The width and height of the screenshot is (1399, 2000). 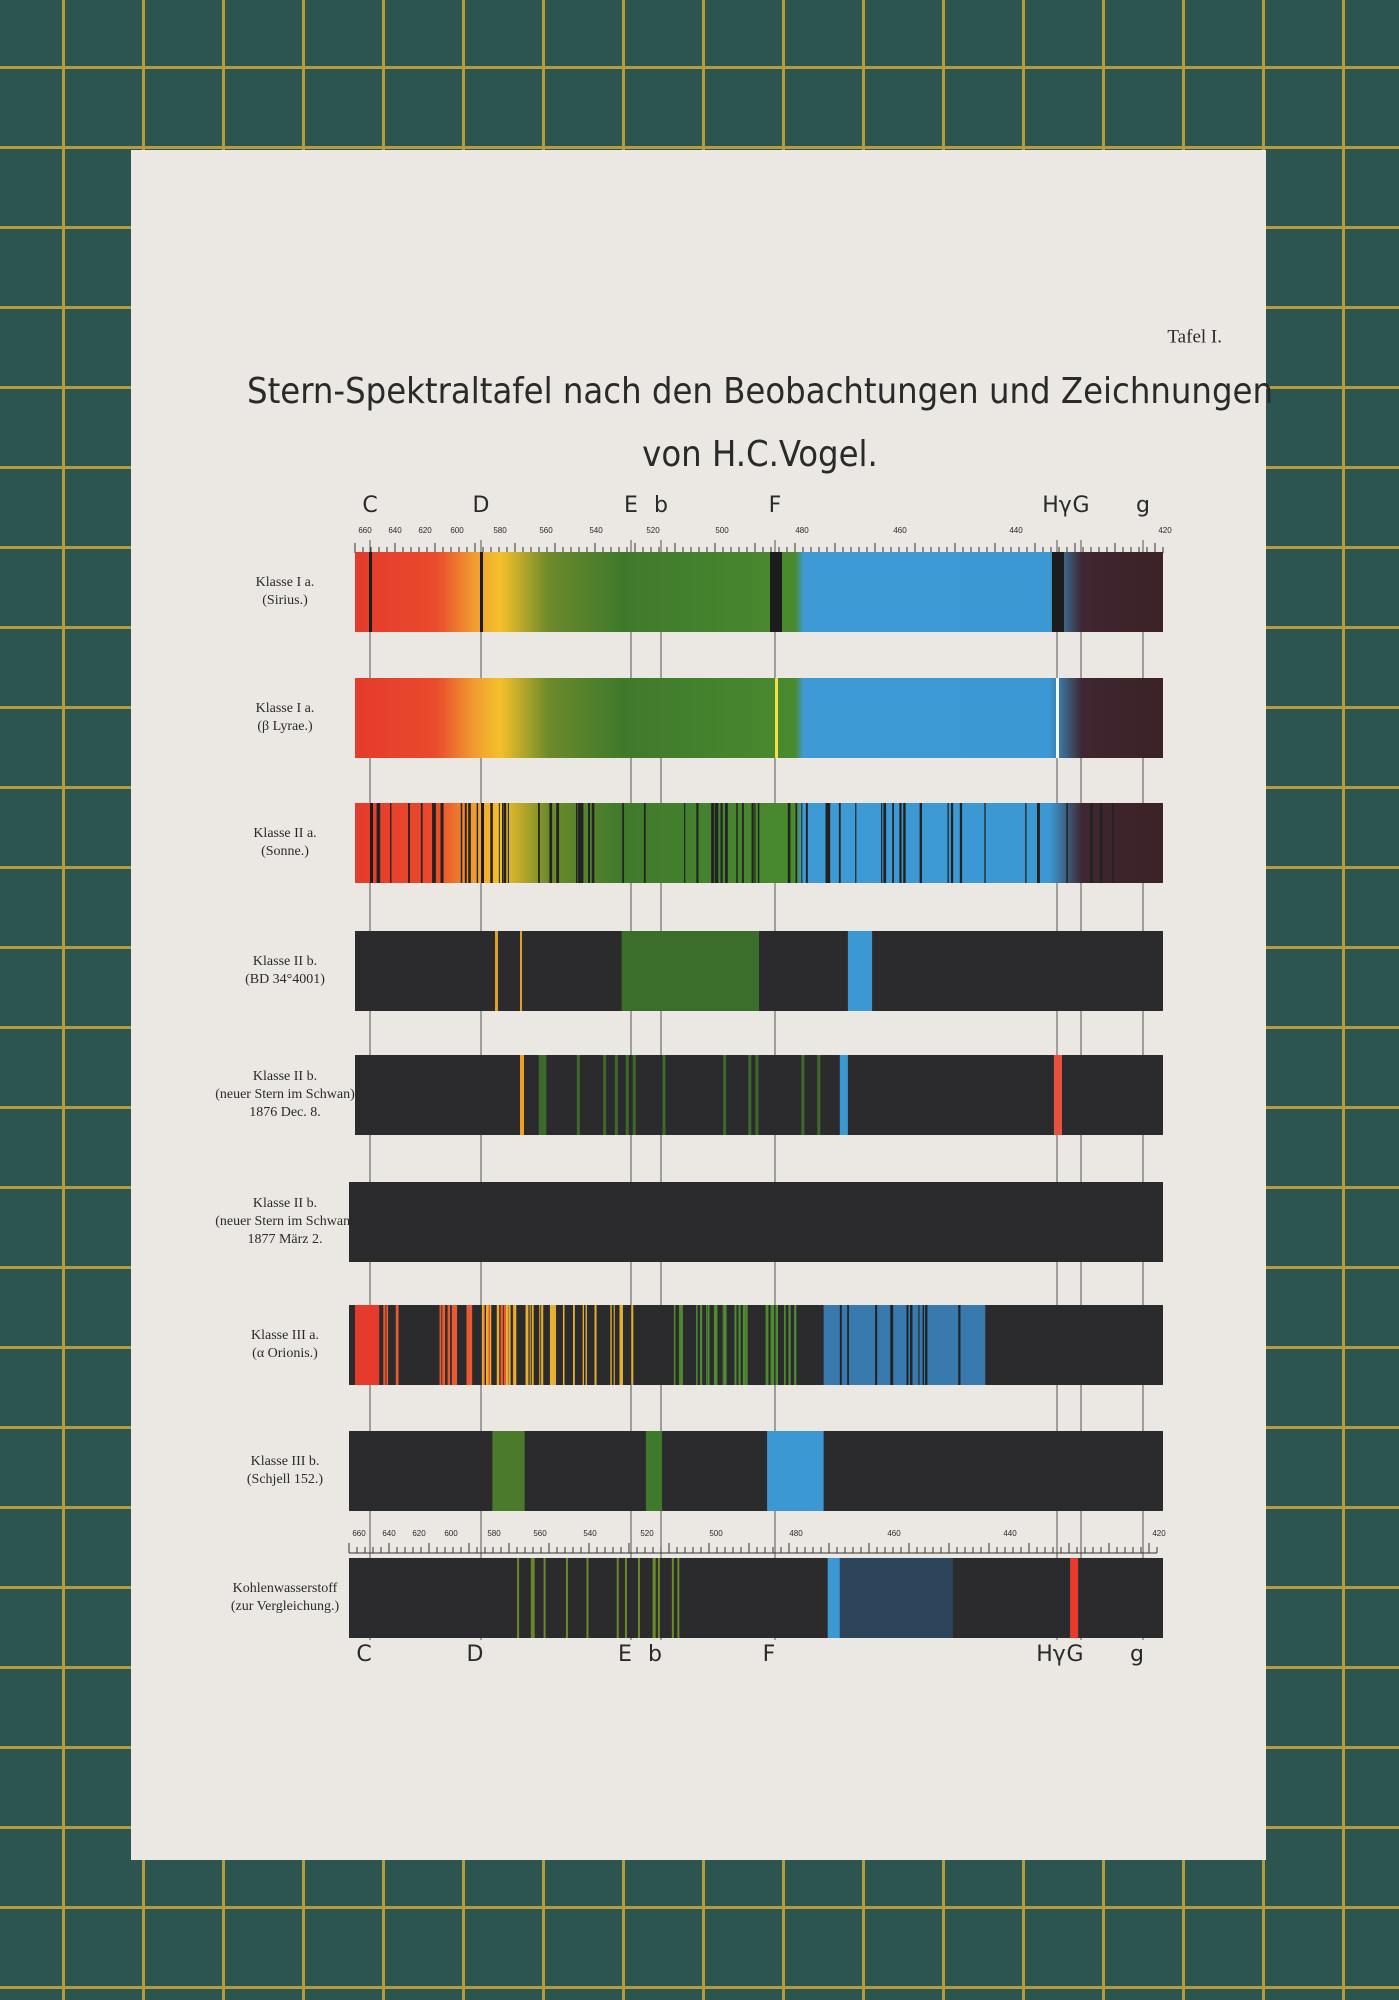 I want to click on row-label: Klasse I a., so click(x=285, y=708).